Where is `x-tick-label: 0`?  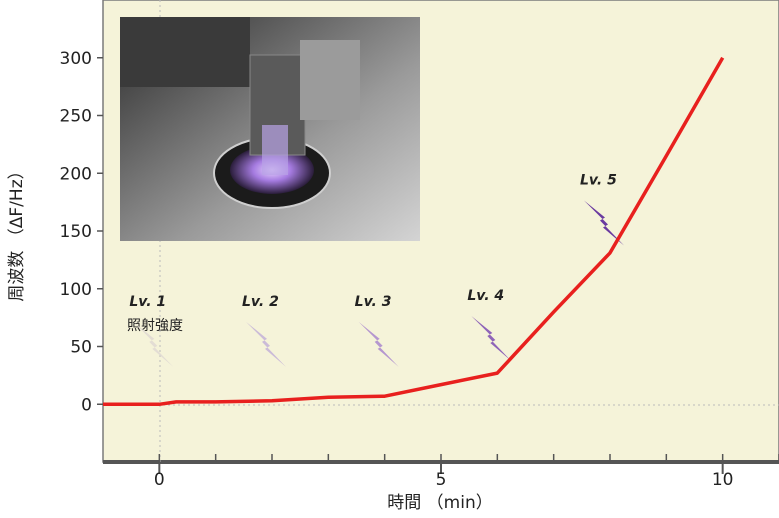
x-tick-label: 0 is located at coordinates (159, 480).